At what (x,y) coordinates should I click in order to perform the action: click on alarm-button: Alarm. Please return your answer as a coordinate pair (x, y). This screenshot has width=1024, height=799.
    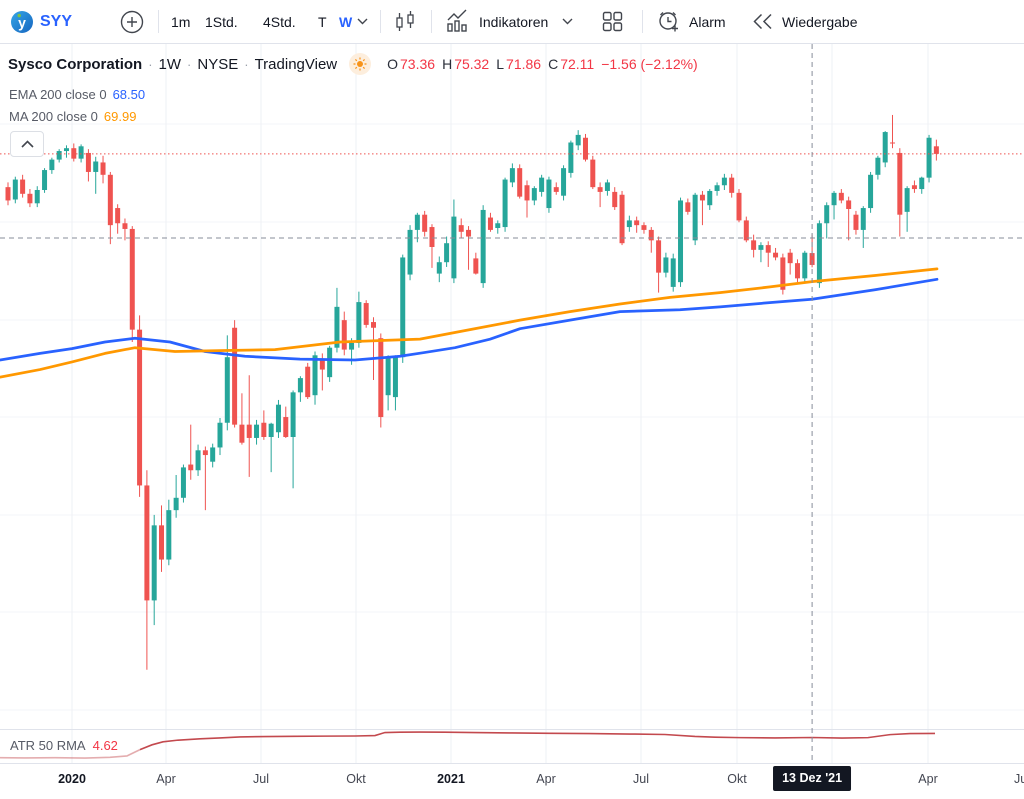
    Looking at the image, I should click on (690, 21).